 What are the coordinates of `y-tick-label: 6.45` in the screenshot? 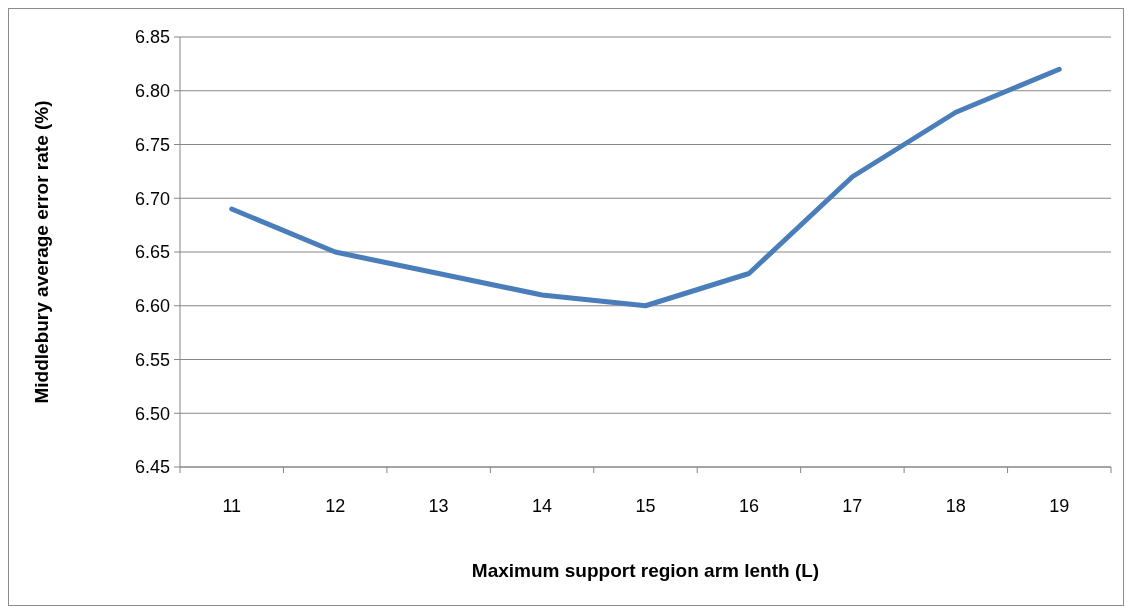 It's located at (152, 467).